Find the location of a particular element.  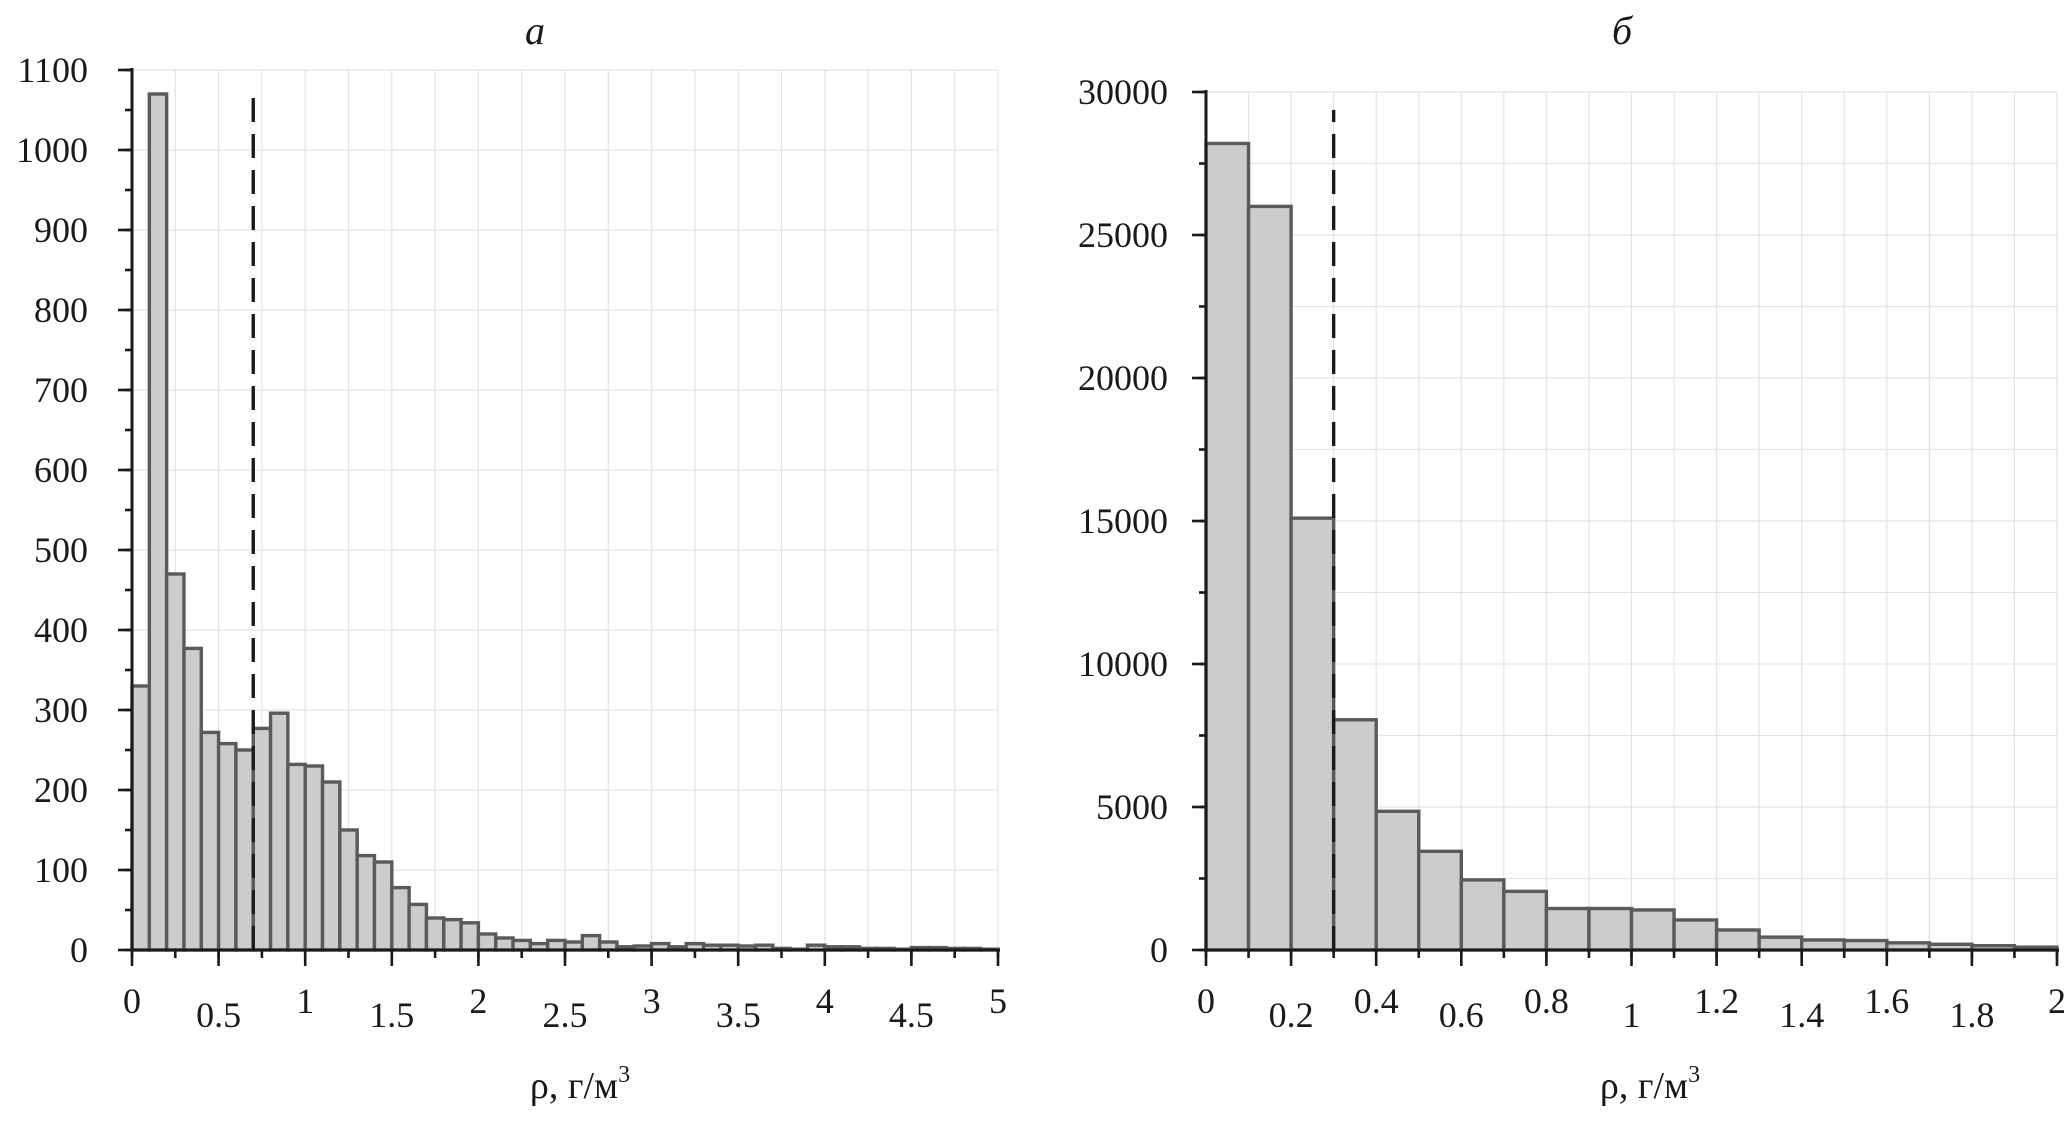

y-tick-label: 400 is located at coordinates (61, 630).